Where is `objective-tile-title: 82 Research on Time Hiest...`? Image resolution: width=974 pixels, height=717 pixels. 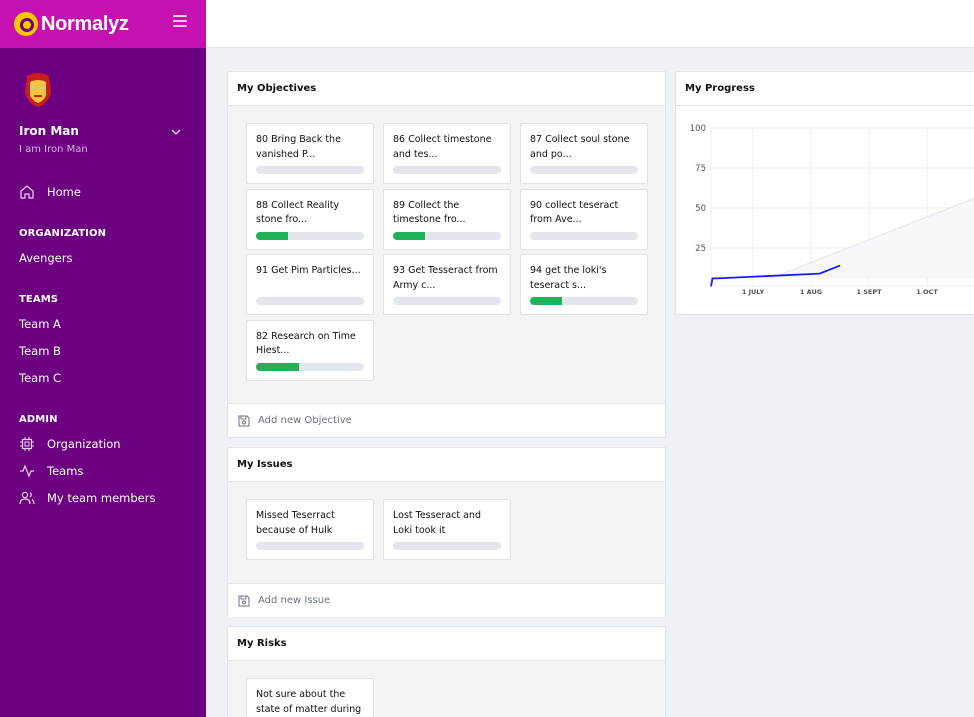 objective-tile-title: 82 Research on Time Hiest... is located at coordinates (306, 343).